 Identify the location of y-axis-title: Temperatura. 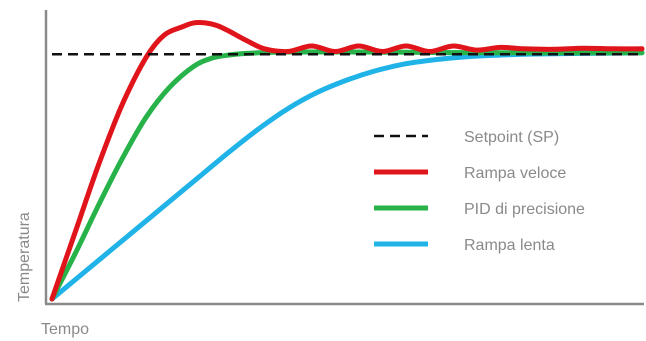
(24, 257).